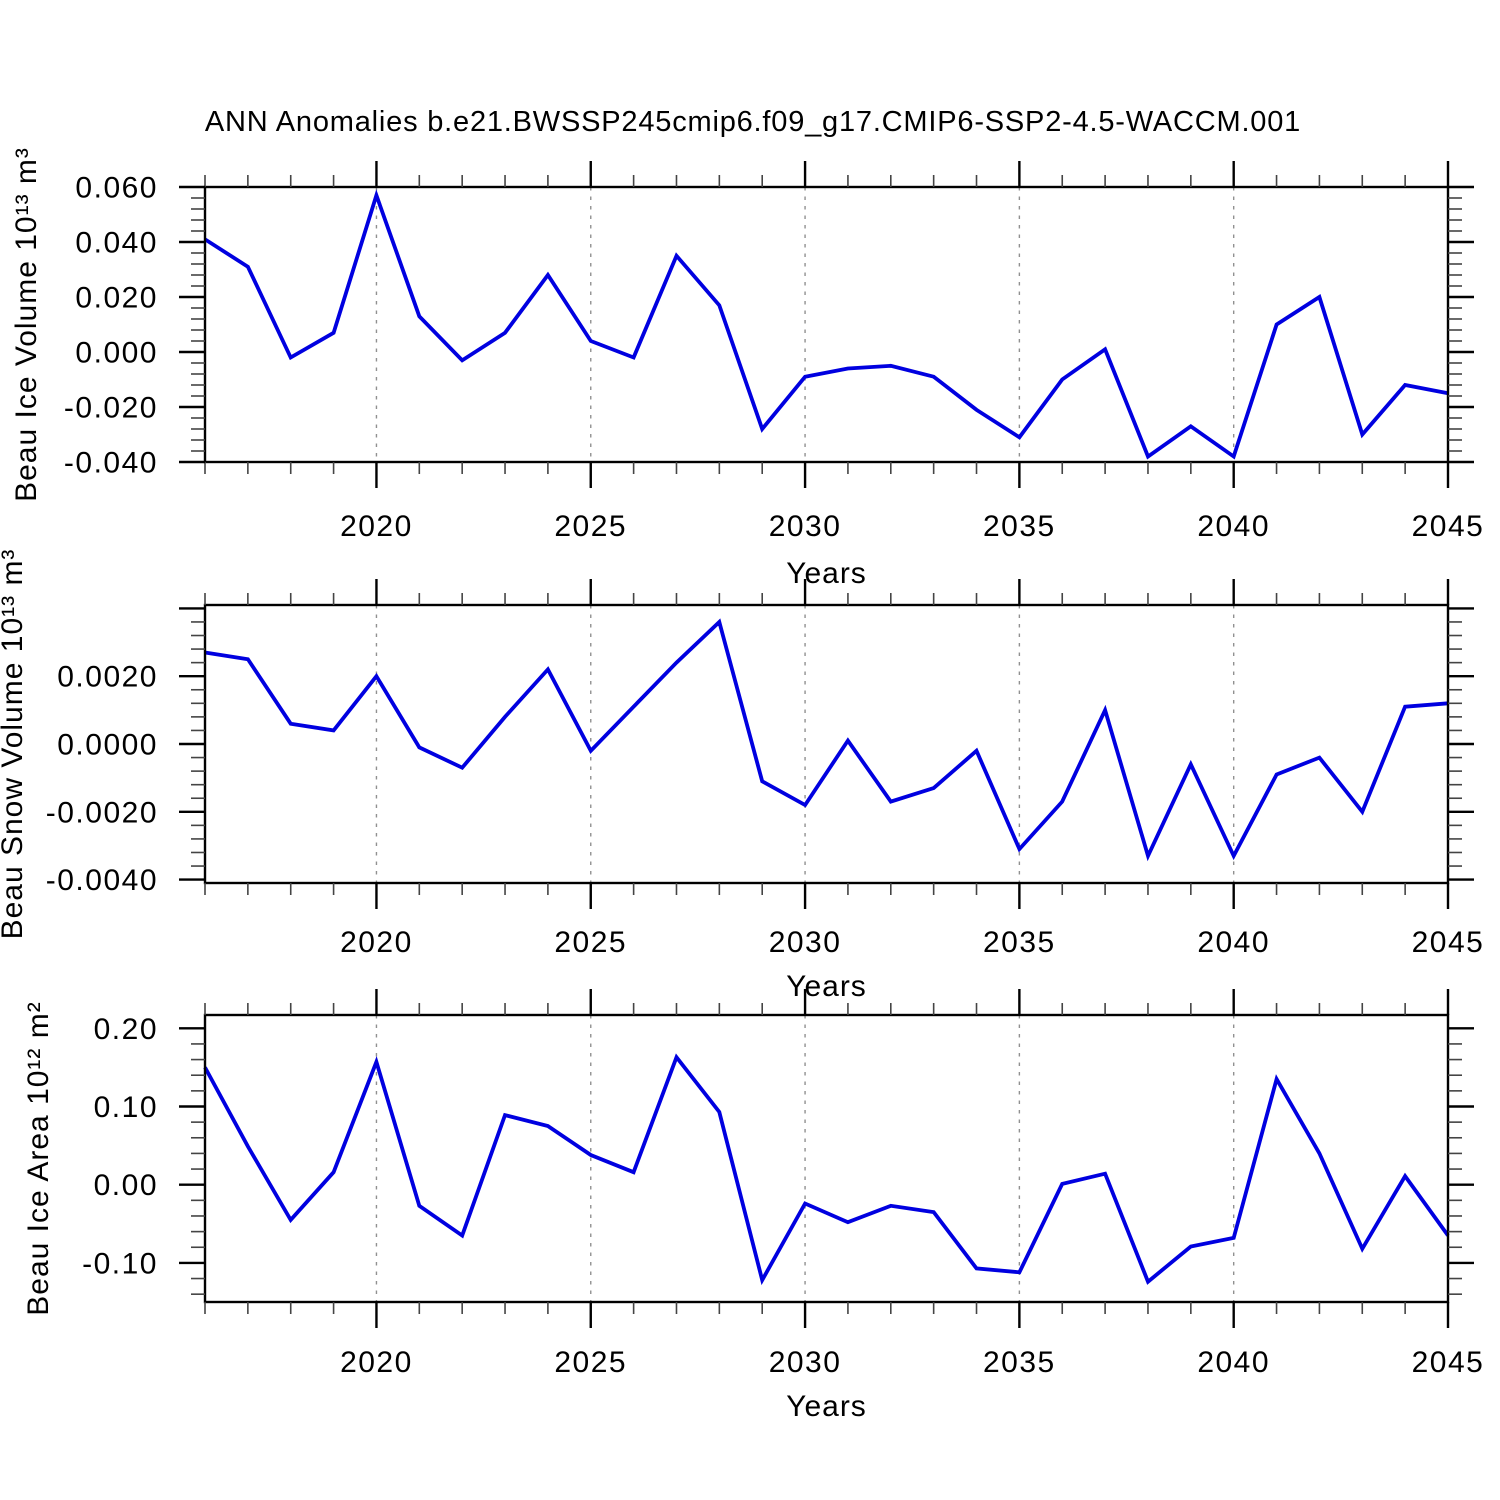 Image resolution: width=1500 pixels, height=1500 pixels. I want to click on data-line-beau-snow-volume, so click(826, 740).